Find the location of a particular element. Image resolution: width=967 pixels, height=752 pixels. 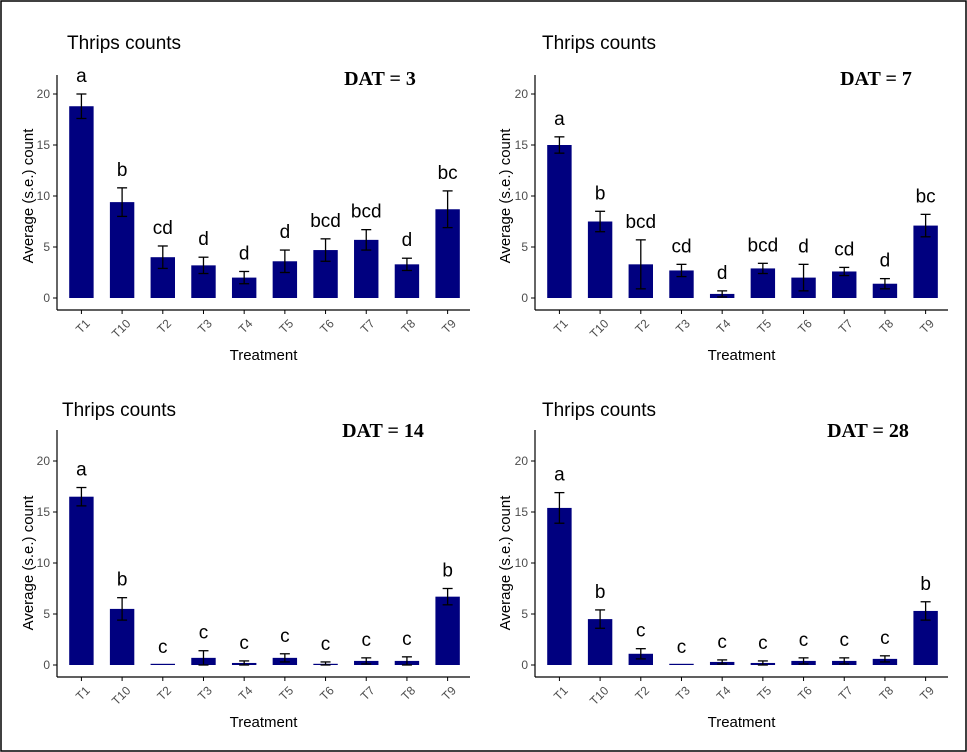

panel-label: DAT = 14 is located at coordinates (383, 431).